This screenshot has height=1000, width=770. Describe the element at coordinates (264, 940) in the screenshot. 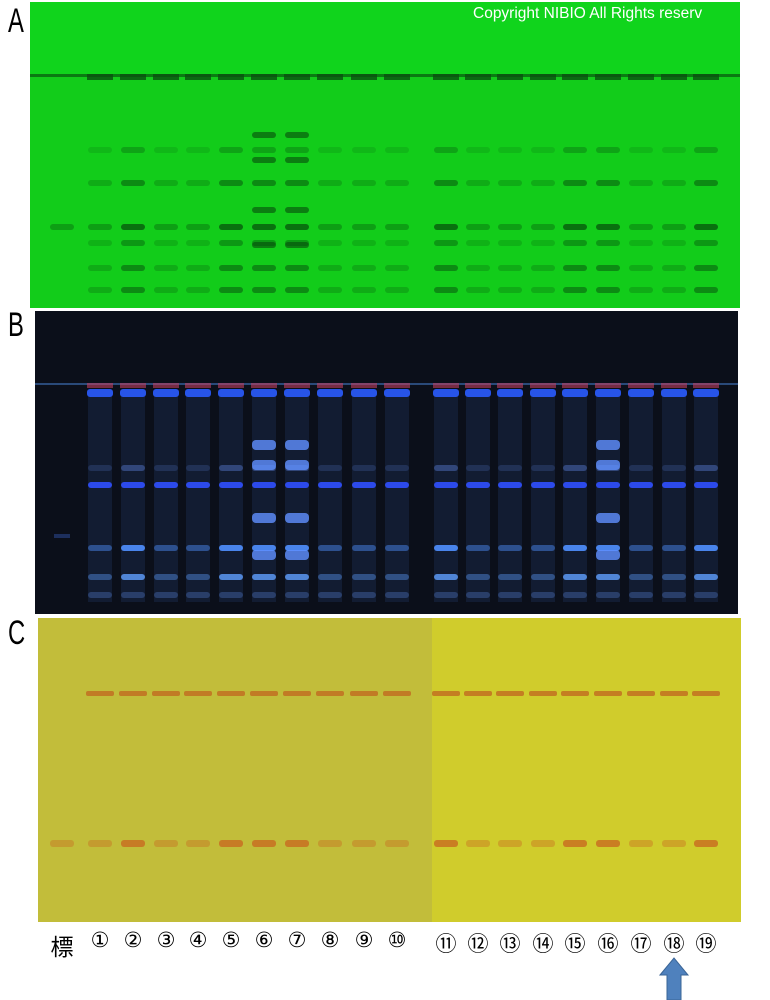

I see `lane-label: ⑥` at that location.